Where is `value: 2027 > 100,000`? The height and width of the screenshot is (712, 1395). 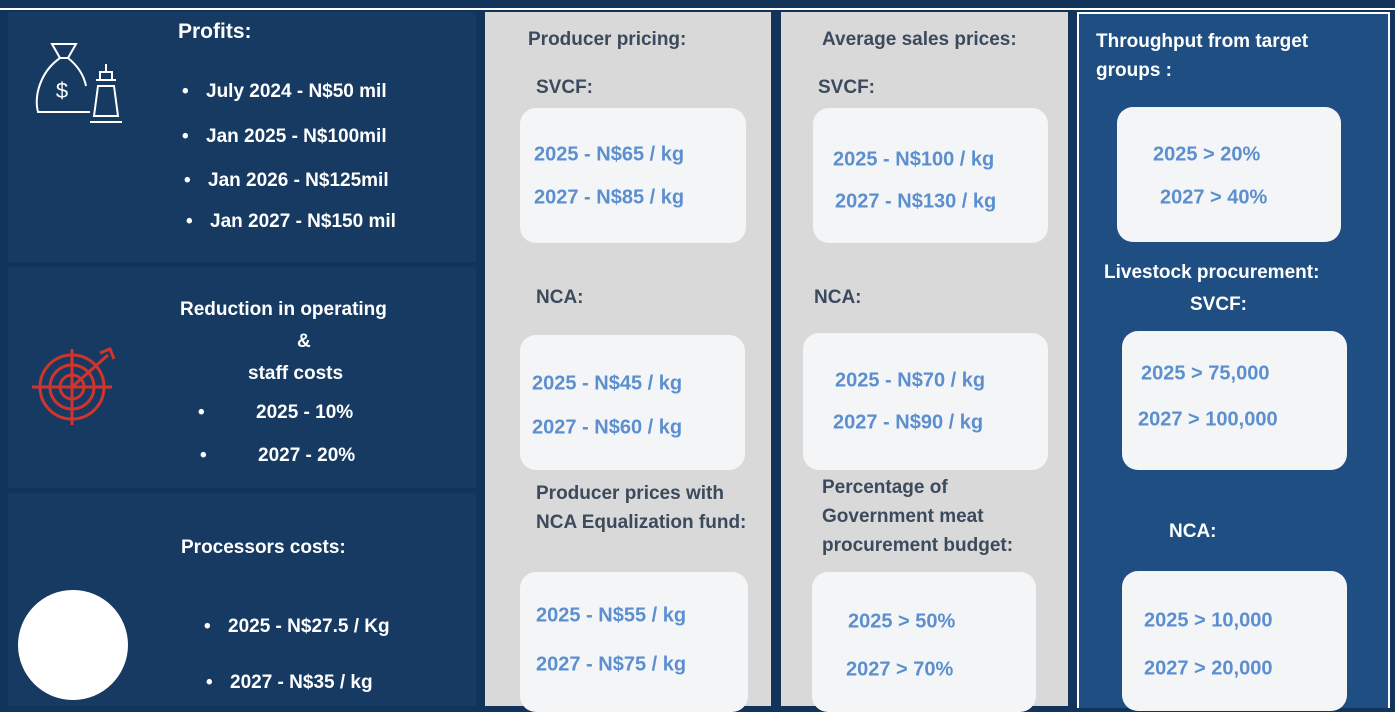
value: 2027 > 100,000 is located at coordinates (1208, 419).